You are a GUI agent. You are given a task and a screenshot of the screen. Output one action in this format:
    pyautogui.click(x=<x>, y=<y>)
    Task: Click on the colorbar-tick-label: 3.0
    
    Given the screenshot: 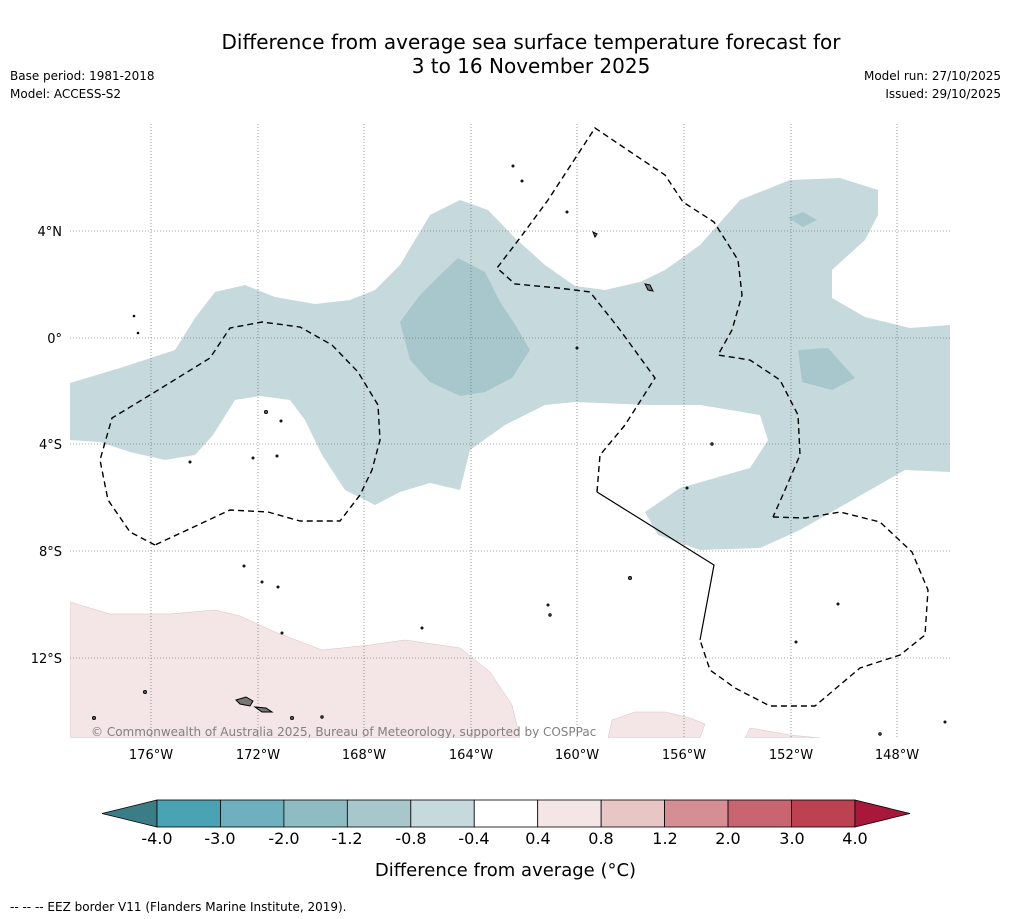 What is the action you would take?
    pyautogui.click(x=791, y=838)
    